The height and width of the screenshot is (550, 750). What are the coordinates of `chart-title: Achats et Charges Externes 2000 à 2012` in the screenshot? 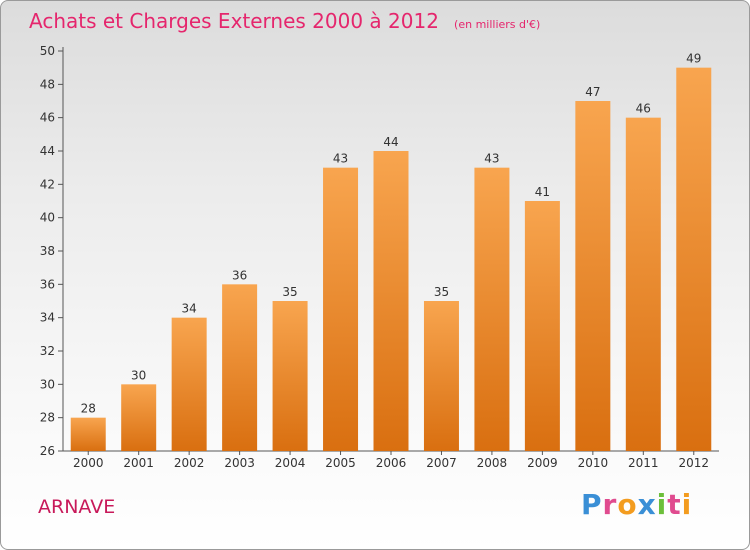 It's located at (234, 21).